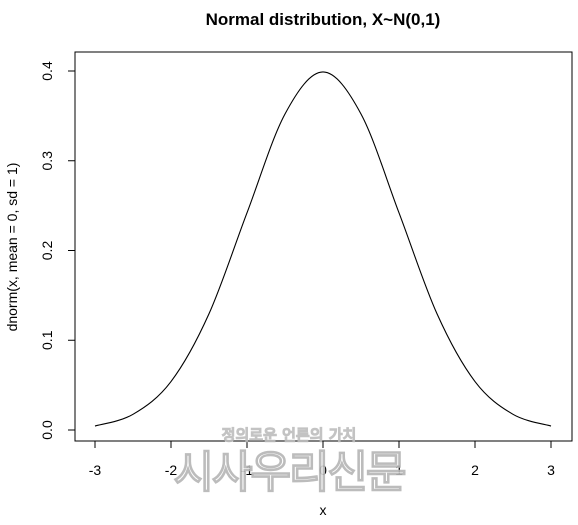  I want to click on y-tick-label: 0.0, so click(47, 430).